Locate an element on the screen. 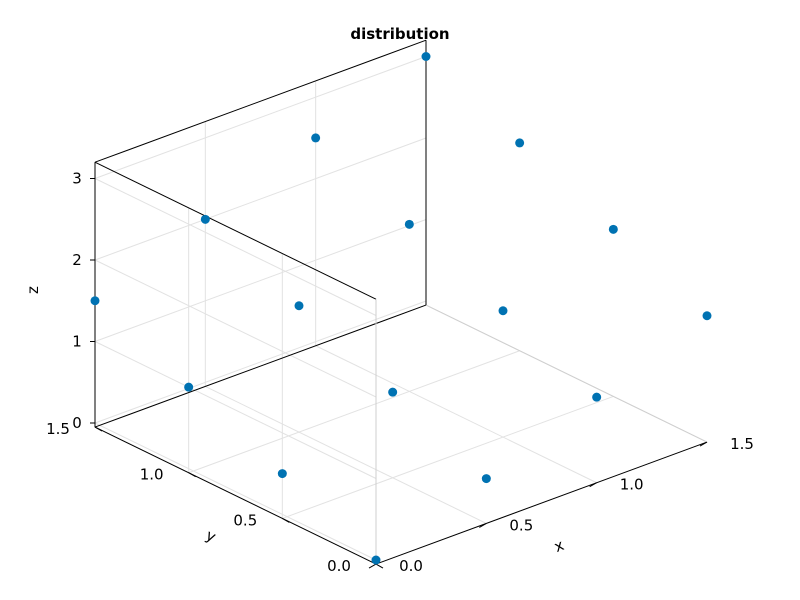 This screenshot has height=600, width=800. z-tick-label: 2 is located at coordinates (77, 260).